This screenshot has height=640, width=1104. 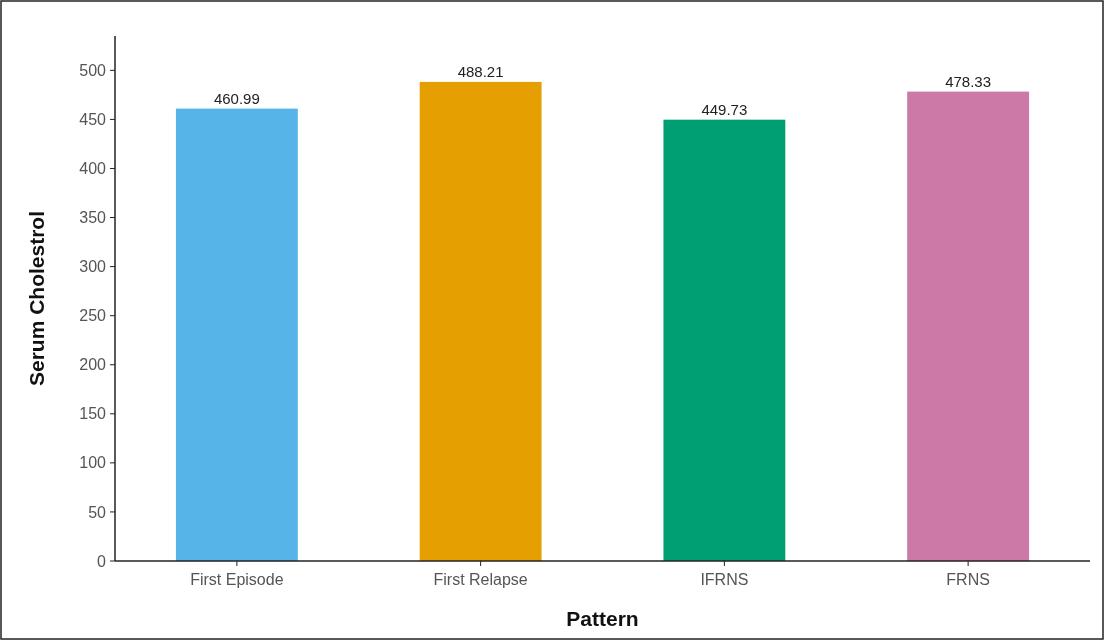 I want to click on x-tick-label: First Relapse, so click(x=480, y=579).